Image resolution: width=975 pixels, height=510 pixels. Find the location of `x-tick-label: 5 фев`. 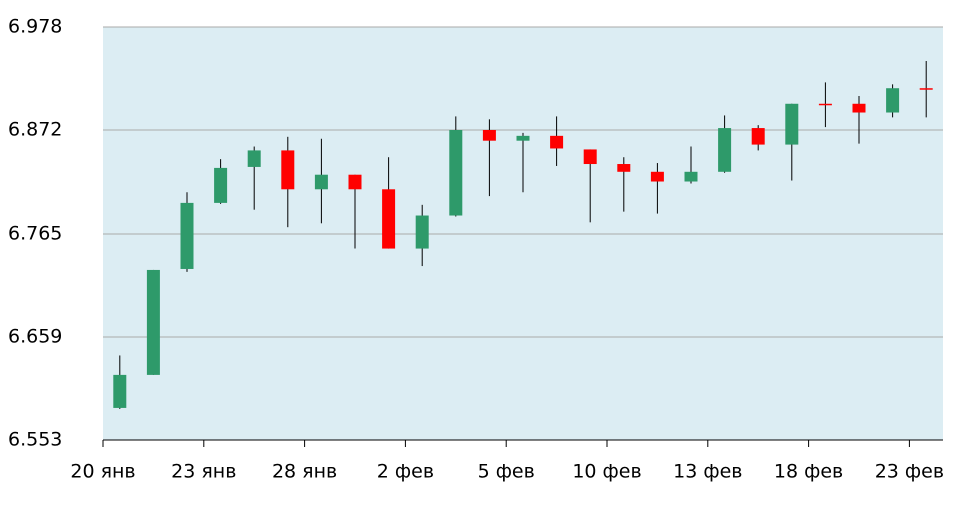

x-tick-label: 5 фев is located at coordinates (506, 472).